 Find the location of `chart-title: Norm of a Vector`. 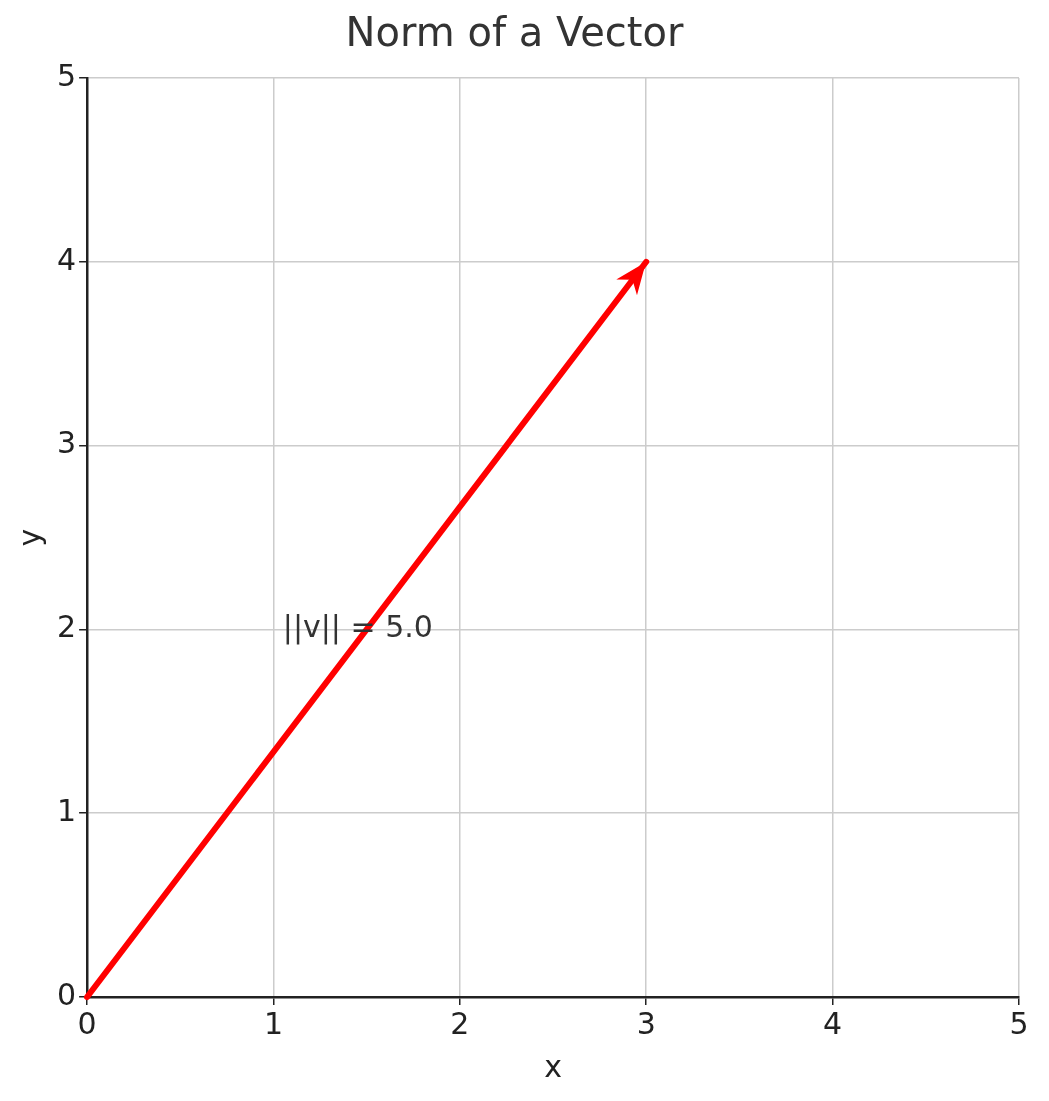

chart-title: Norm of a Vector is located at coordinates (514, 32).